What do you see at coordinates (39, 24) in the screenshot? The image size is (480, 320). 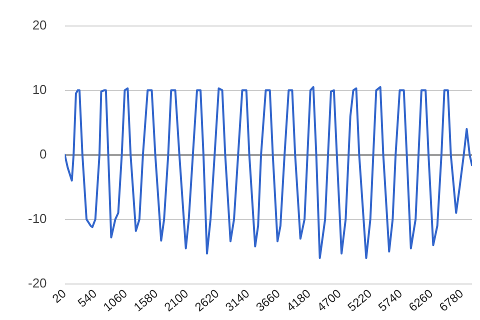 I see `y-tick-label: 20` at bounding box center [39, 24].